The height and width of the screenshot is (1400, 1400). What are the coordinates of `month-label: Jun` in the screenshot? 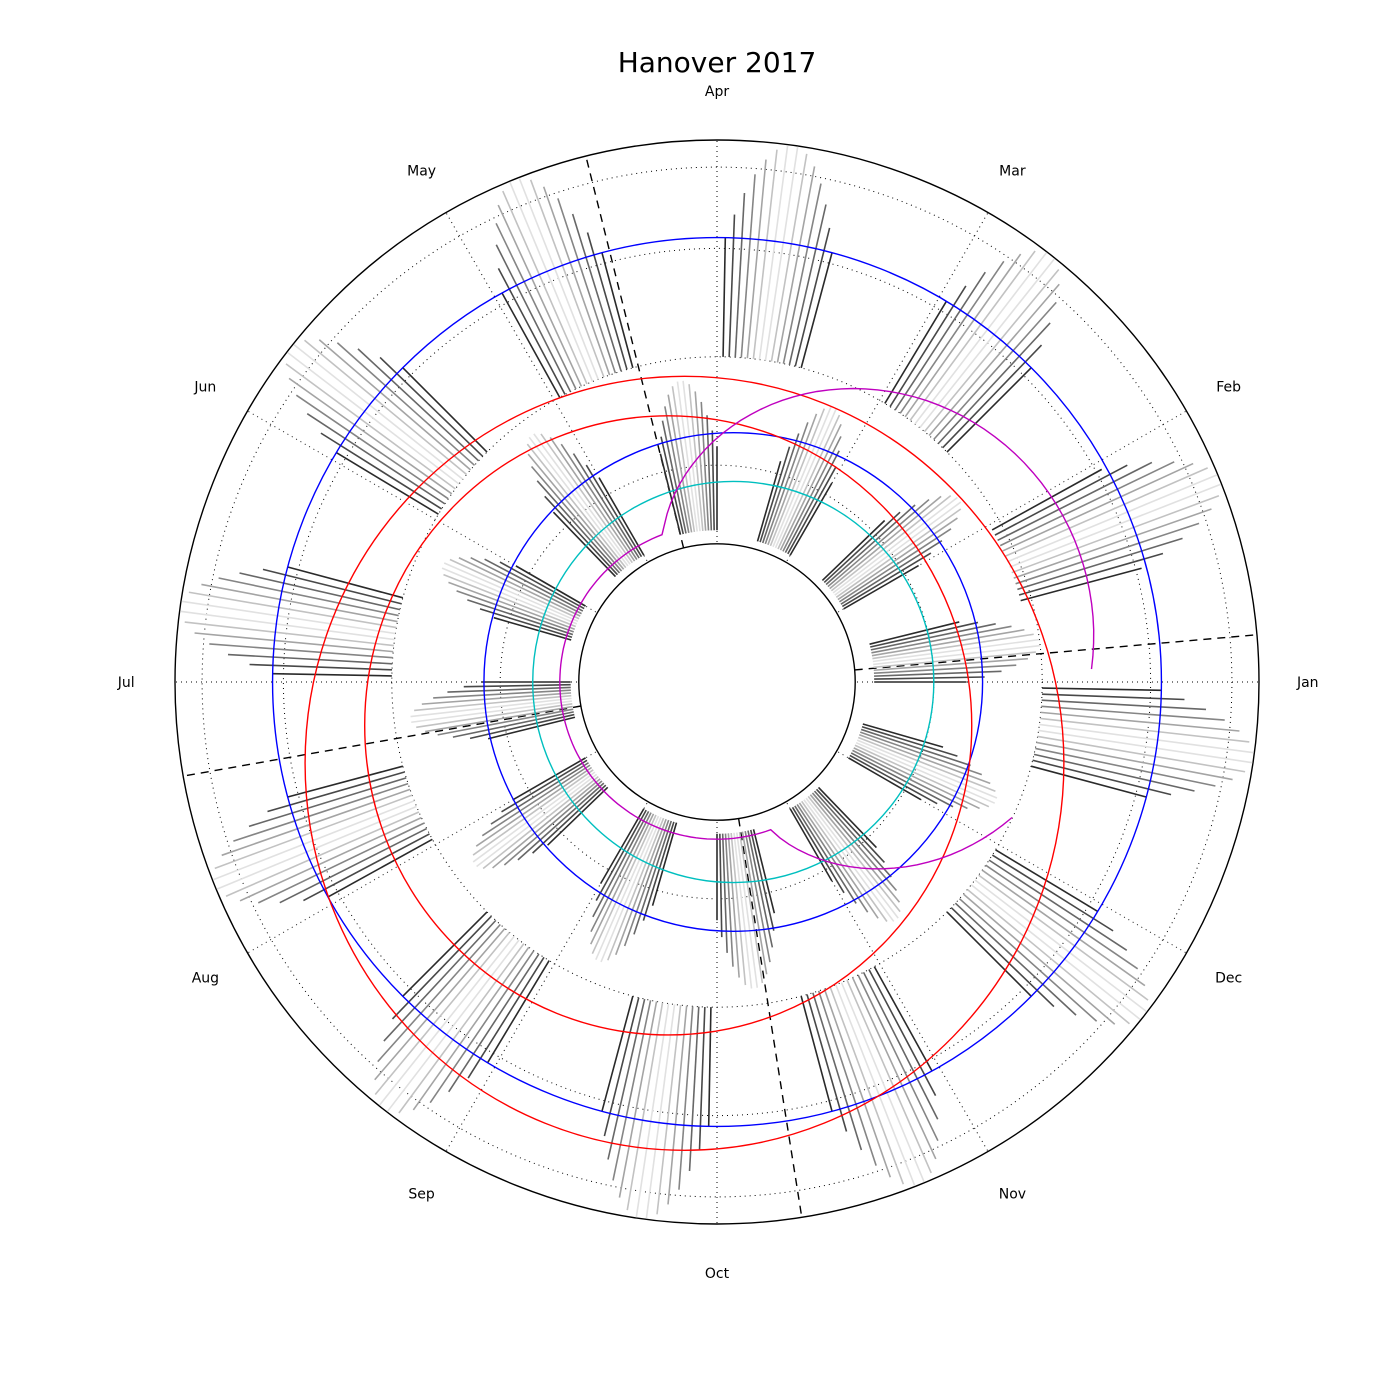 It's located at (204, 388).